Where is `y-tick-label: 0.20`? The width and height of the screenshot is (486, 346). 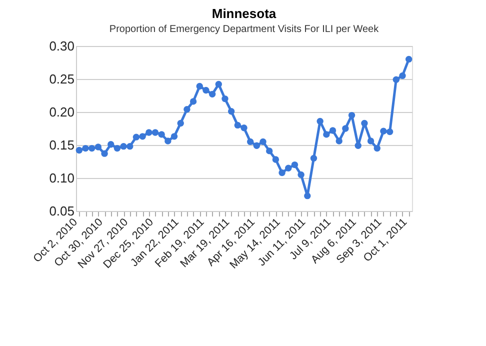
y-tick-label: 0.20 is located at coordinates (61, 112).